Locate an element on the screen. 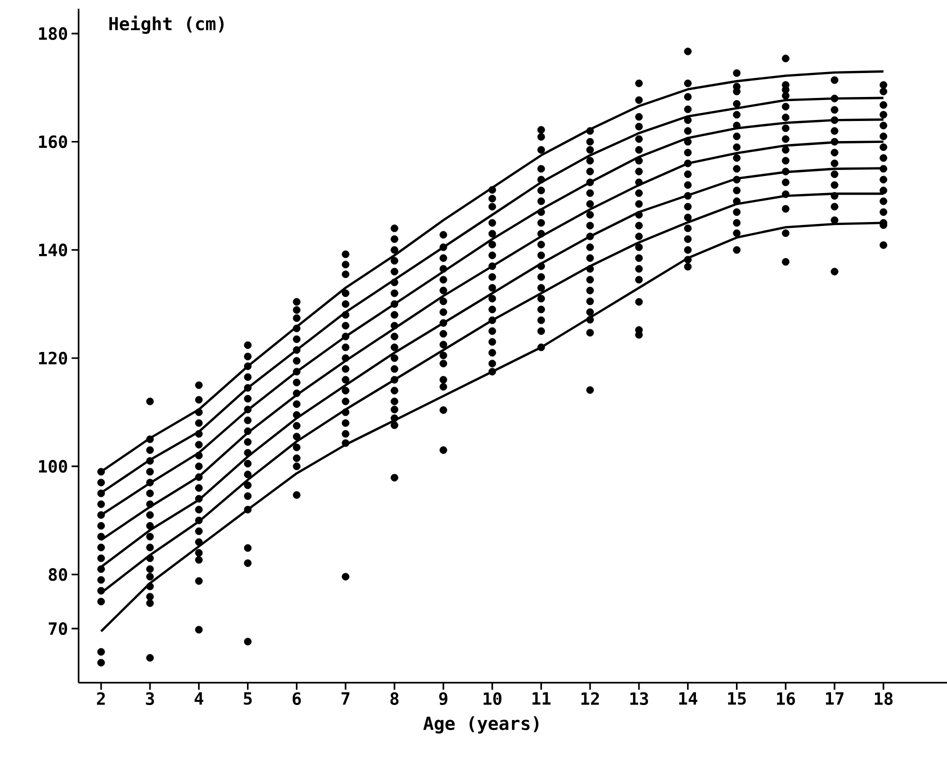  x-tick-label: 16 is located at coordinates (786, 699).